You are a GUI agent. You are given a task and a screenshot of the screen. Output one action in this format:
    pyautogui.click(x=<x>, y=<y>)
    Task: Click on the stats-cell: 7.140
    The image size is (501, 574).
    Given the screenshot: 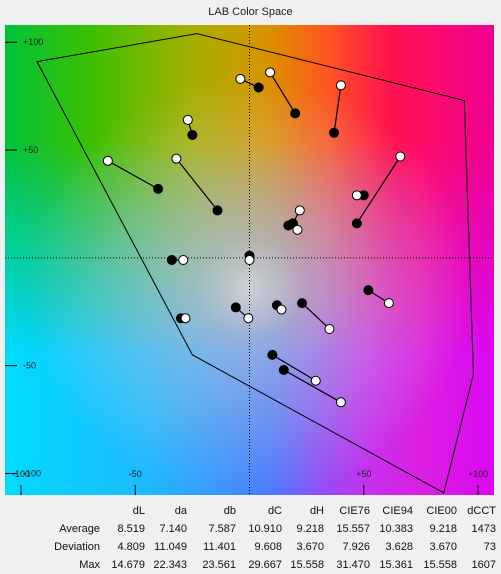 What is the action you would take?
    pyautogui.click(x=173, y=529)
    